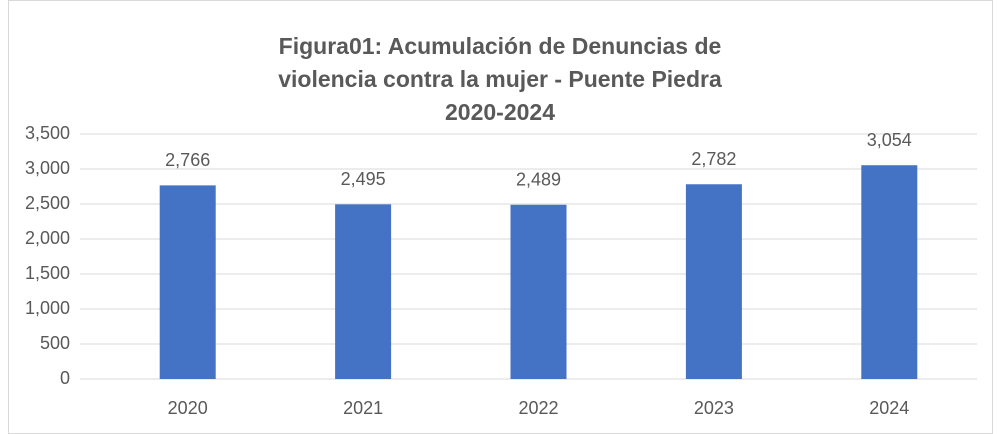 The height and width of the screenshot is (434, 997). Describe the element at coordinates (889, 408) in the screenshot. I see `x-tick-label: 2024` at that location.